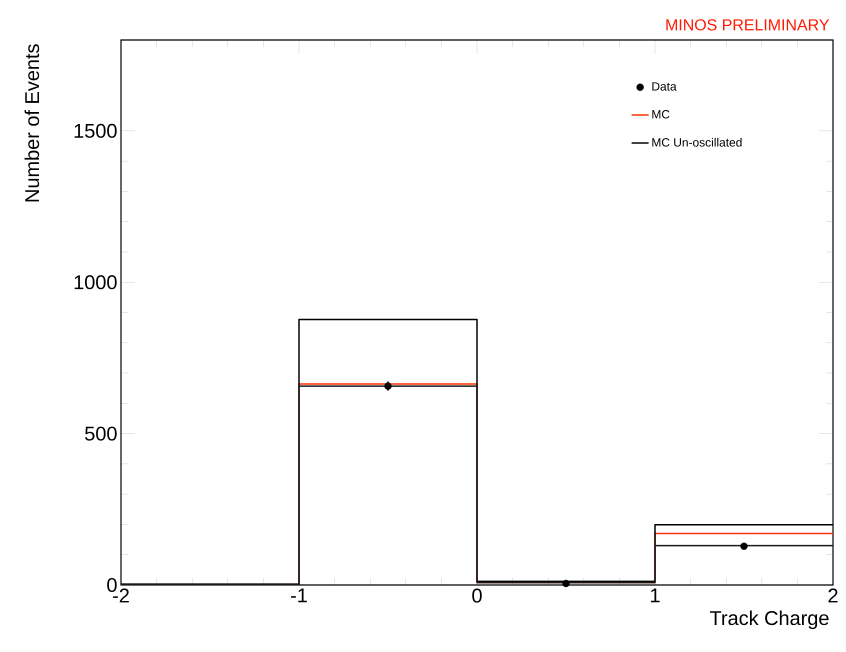  Describe the element at coordinates (833, 595) in the screenshot. I see `x-tick-label: 2` at that location.